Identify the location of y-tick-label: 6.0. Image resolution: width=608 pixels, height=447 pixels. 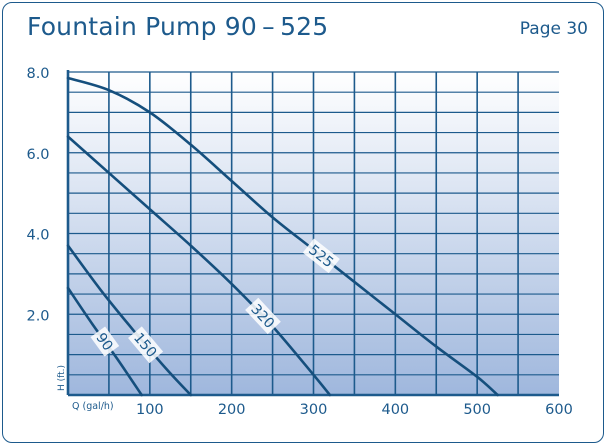
(37, 155).